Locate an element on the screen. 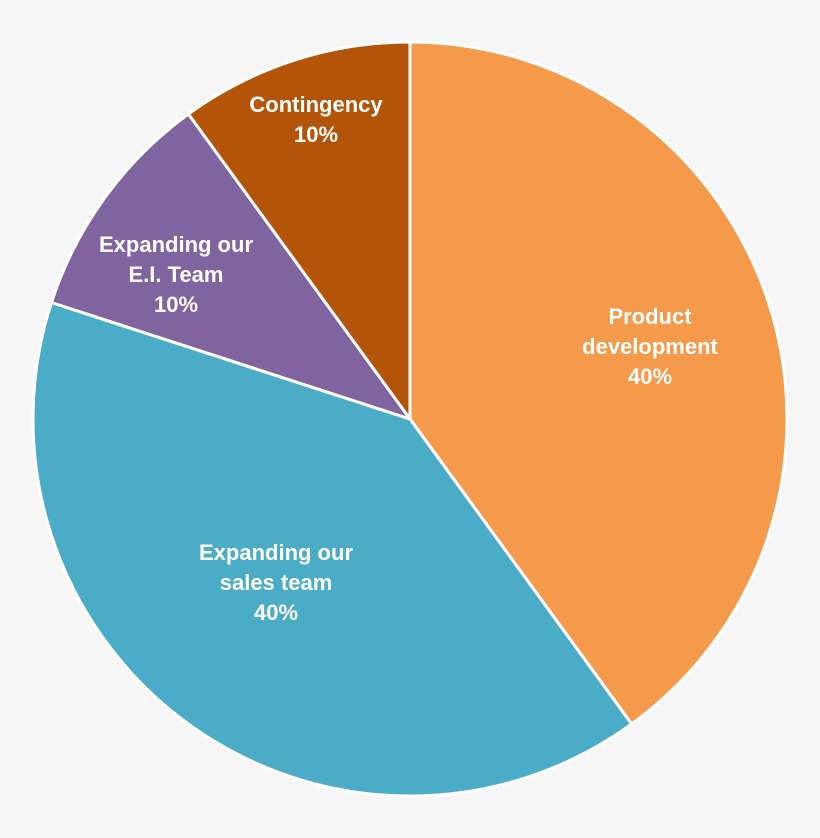 The height and width of the screenshot is (838, 820). slice-name-line: Contingency is located at coordinates (316, 104).